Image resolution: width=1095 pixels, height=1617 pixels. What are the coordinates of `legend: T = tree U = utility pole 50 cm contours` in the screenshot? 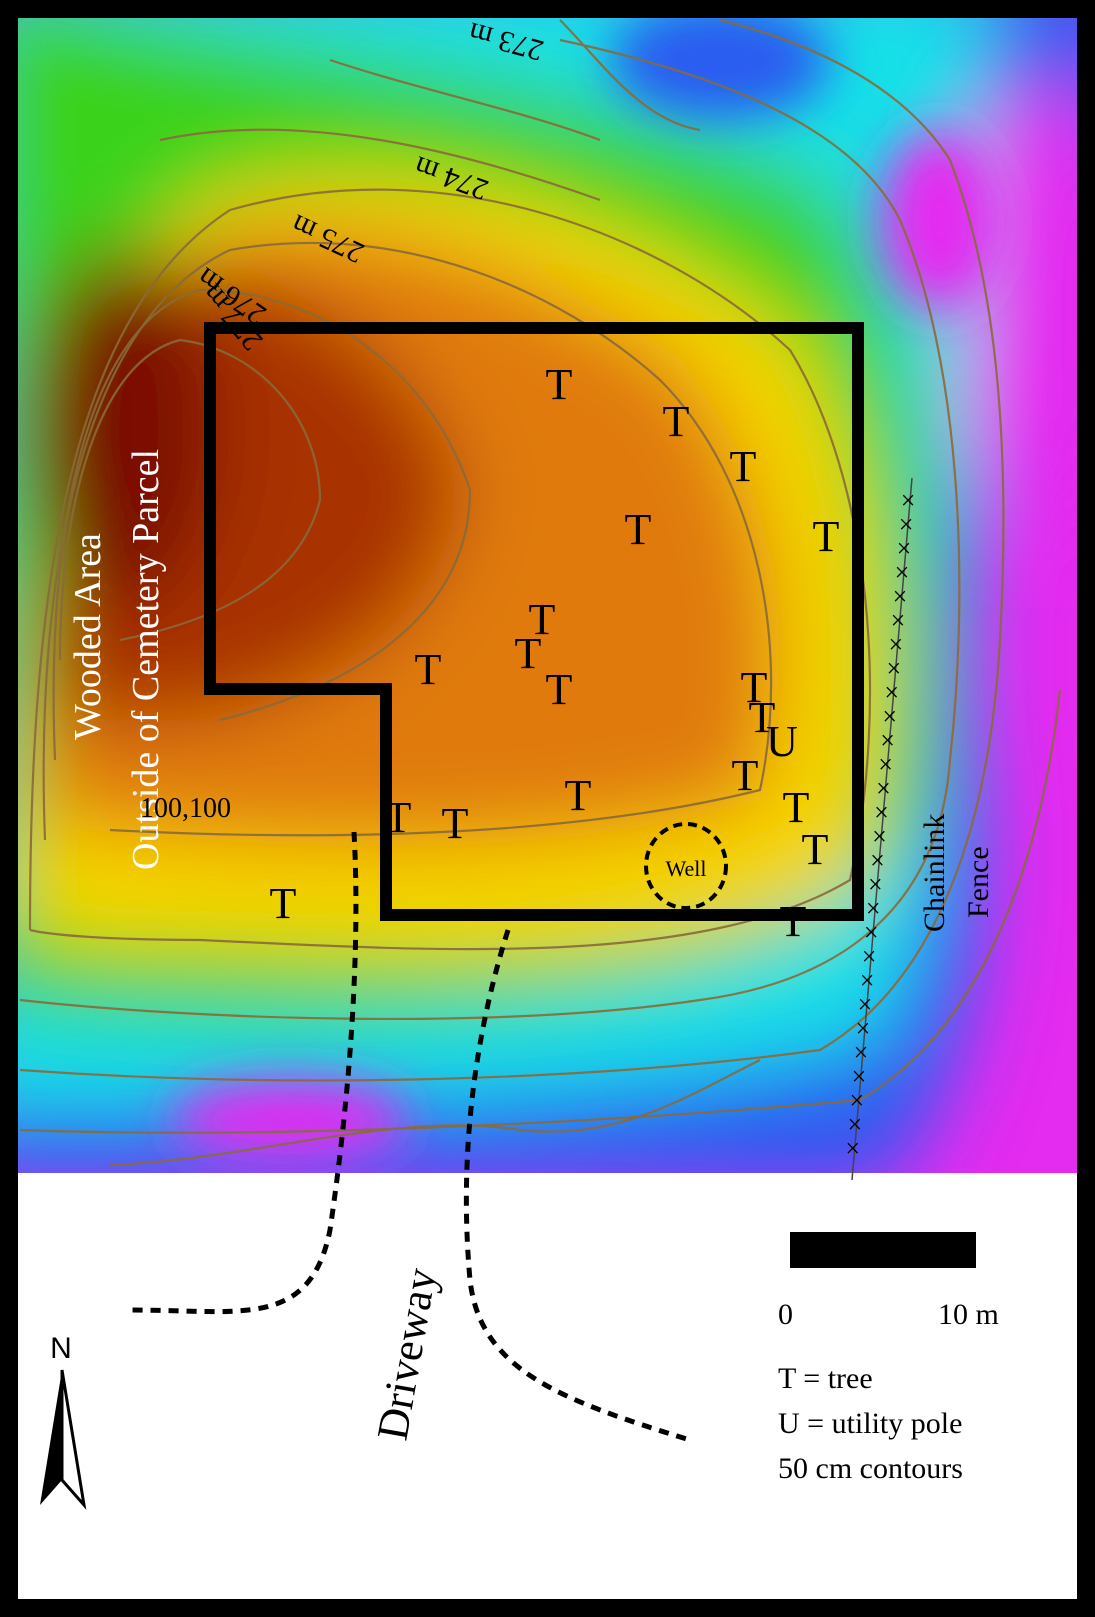 It's located at (870, 1423).